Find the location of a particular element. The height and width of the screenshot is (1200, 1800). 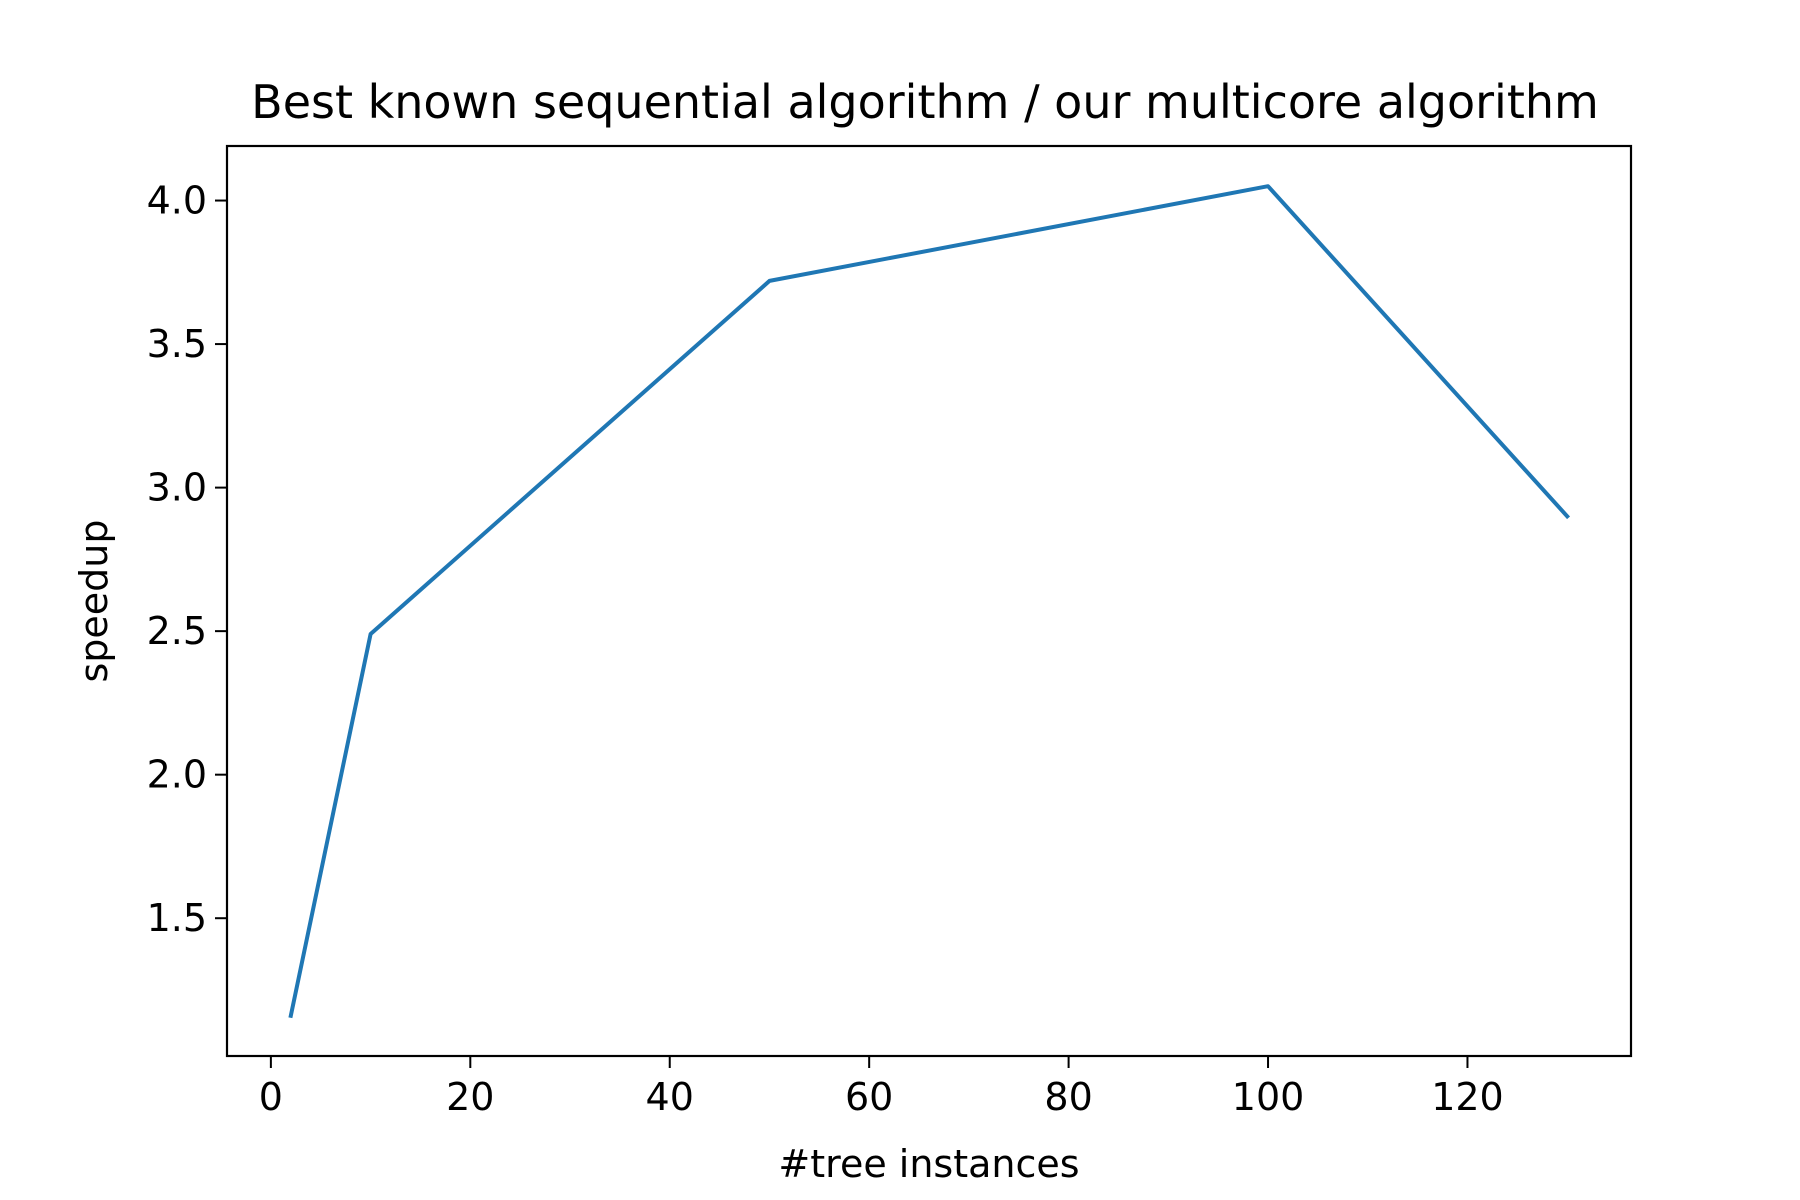

x-tick-label: 60 is located at coordinates (869, 1097).